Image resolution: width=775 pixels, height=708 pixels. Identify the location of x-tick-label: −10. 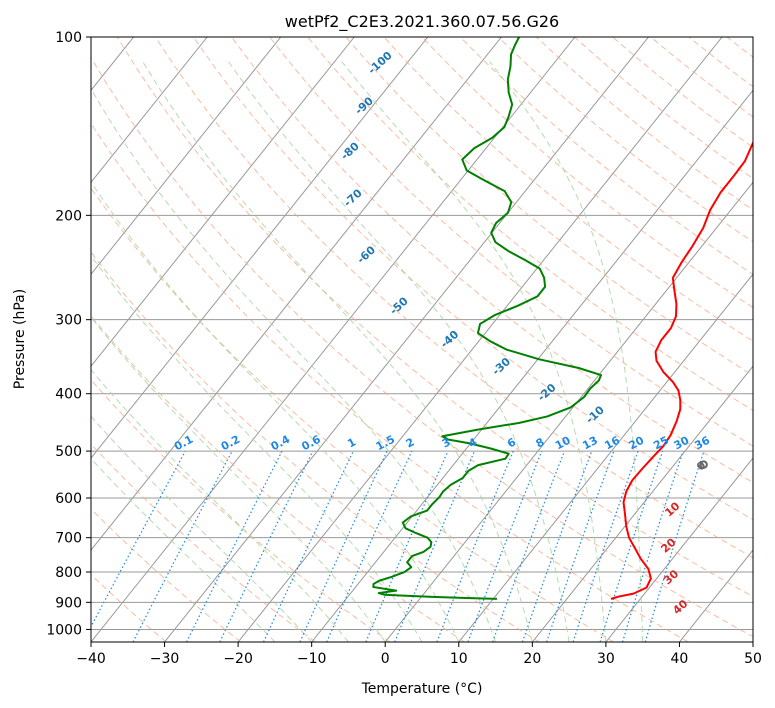
(312, 659).